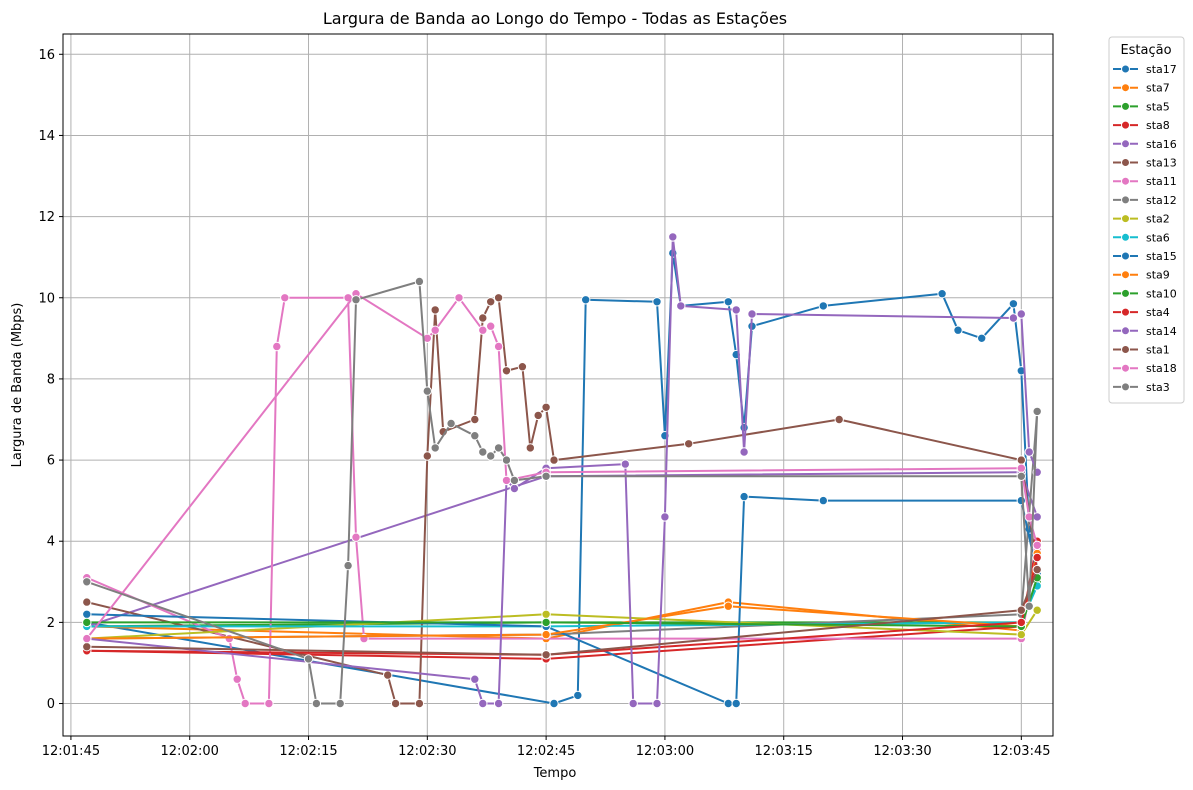  Describe the element at coordinates (665, 751) in the screenshot. I see `x-tick-label: 12:03:00` at that location.